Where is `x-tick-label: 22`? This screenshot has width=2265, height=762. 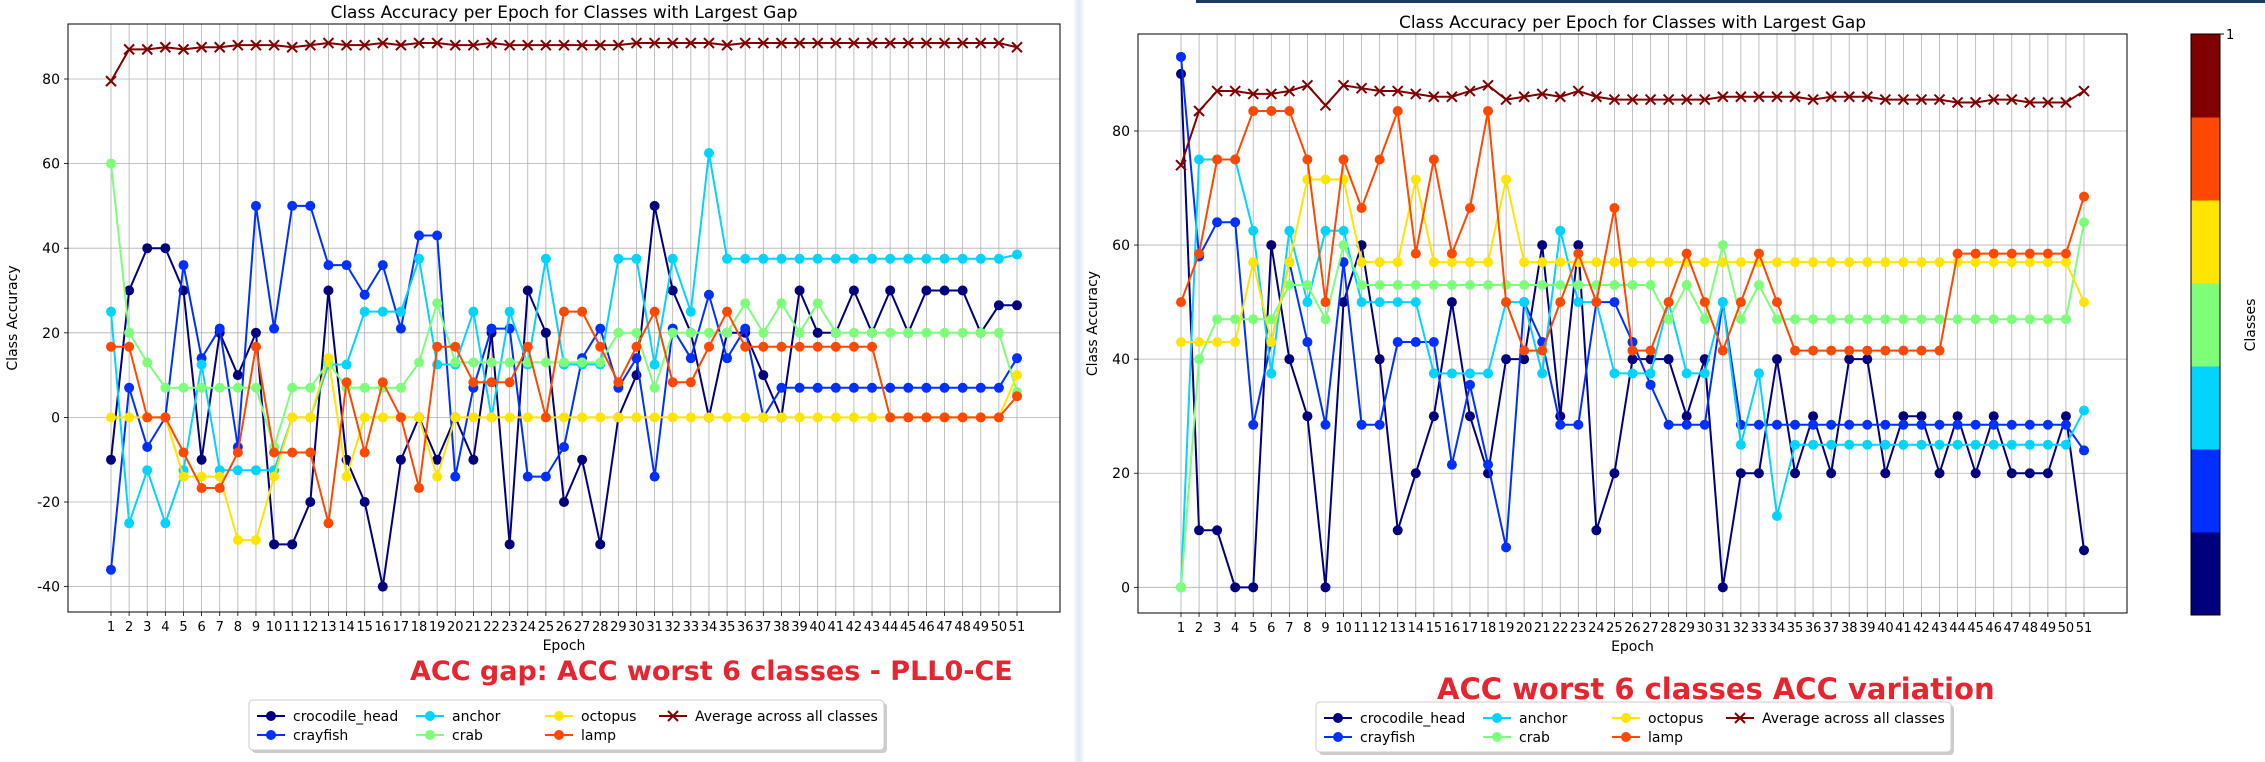 x-tick-label: 22 is located at coordinates (1560, 628).